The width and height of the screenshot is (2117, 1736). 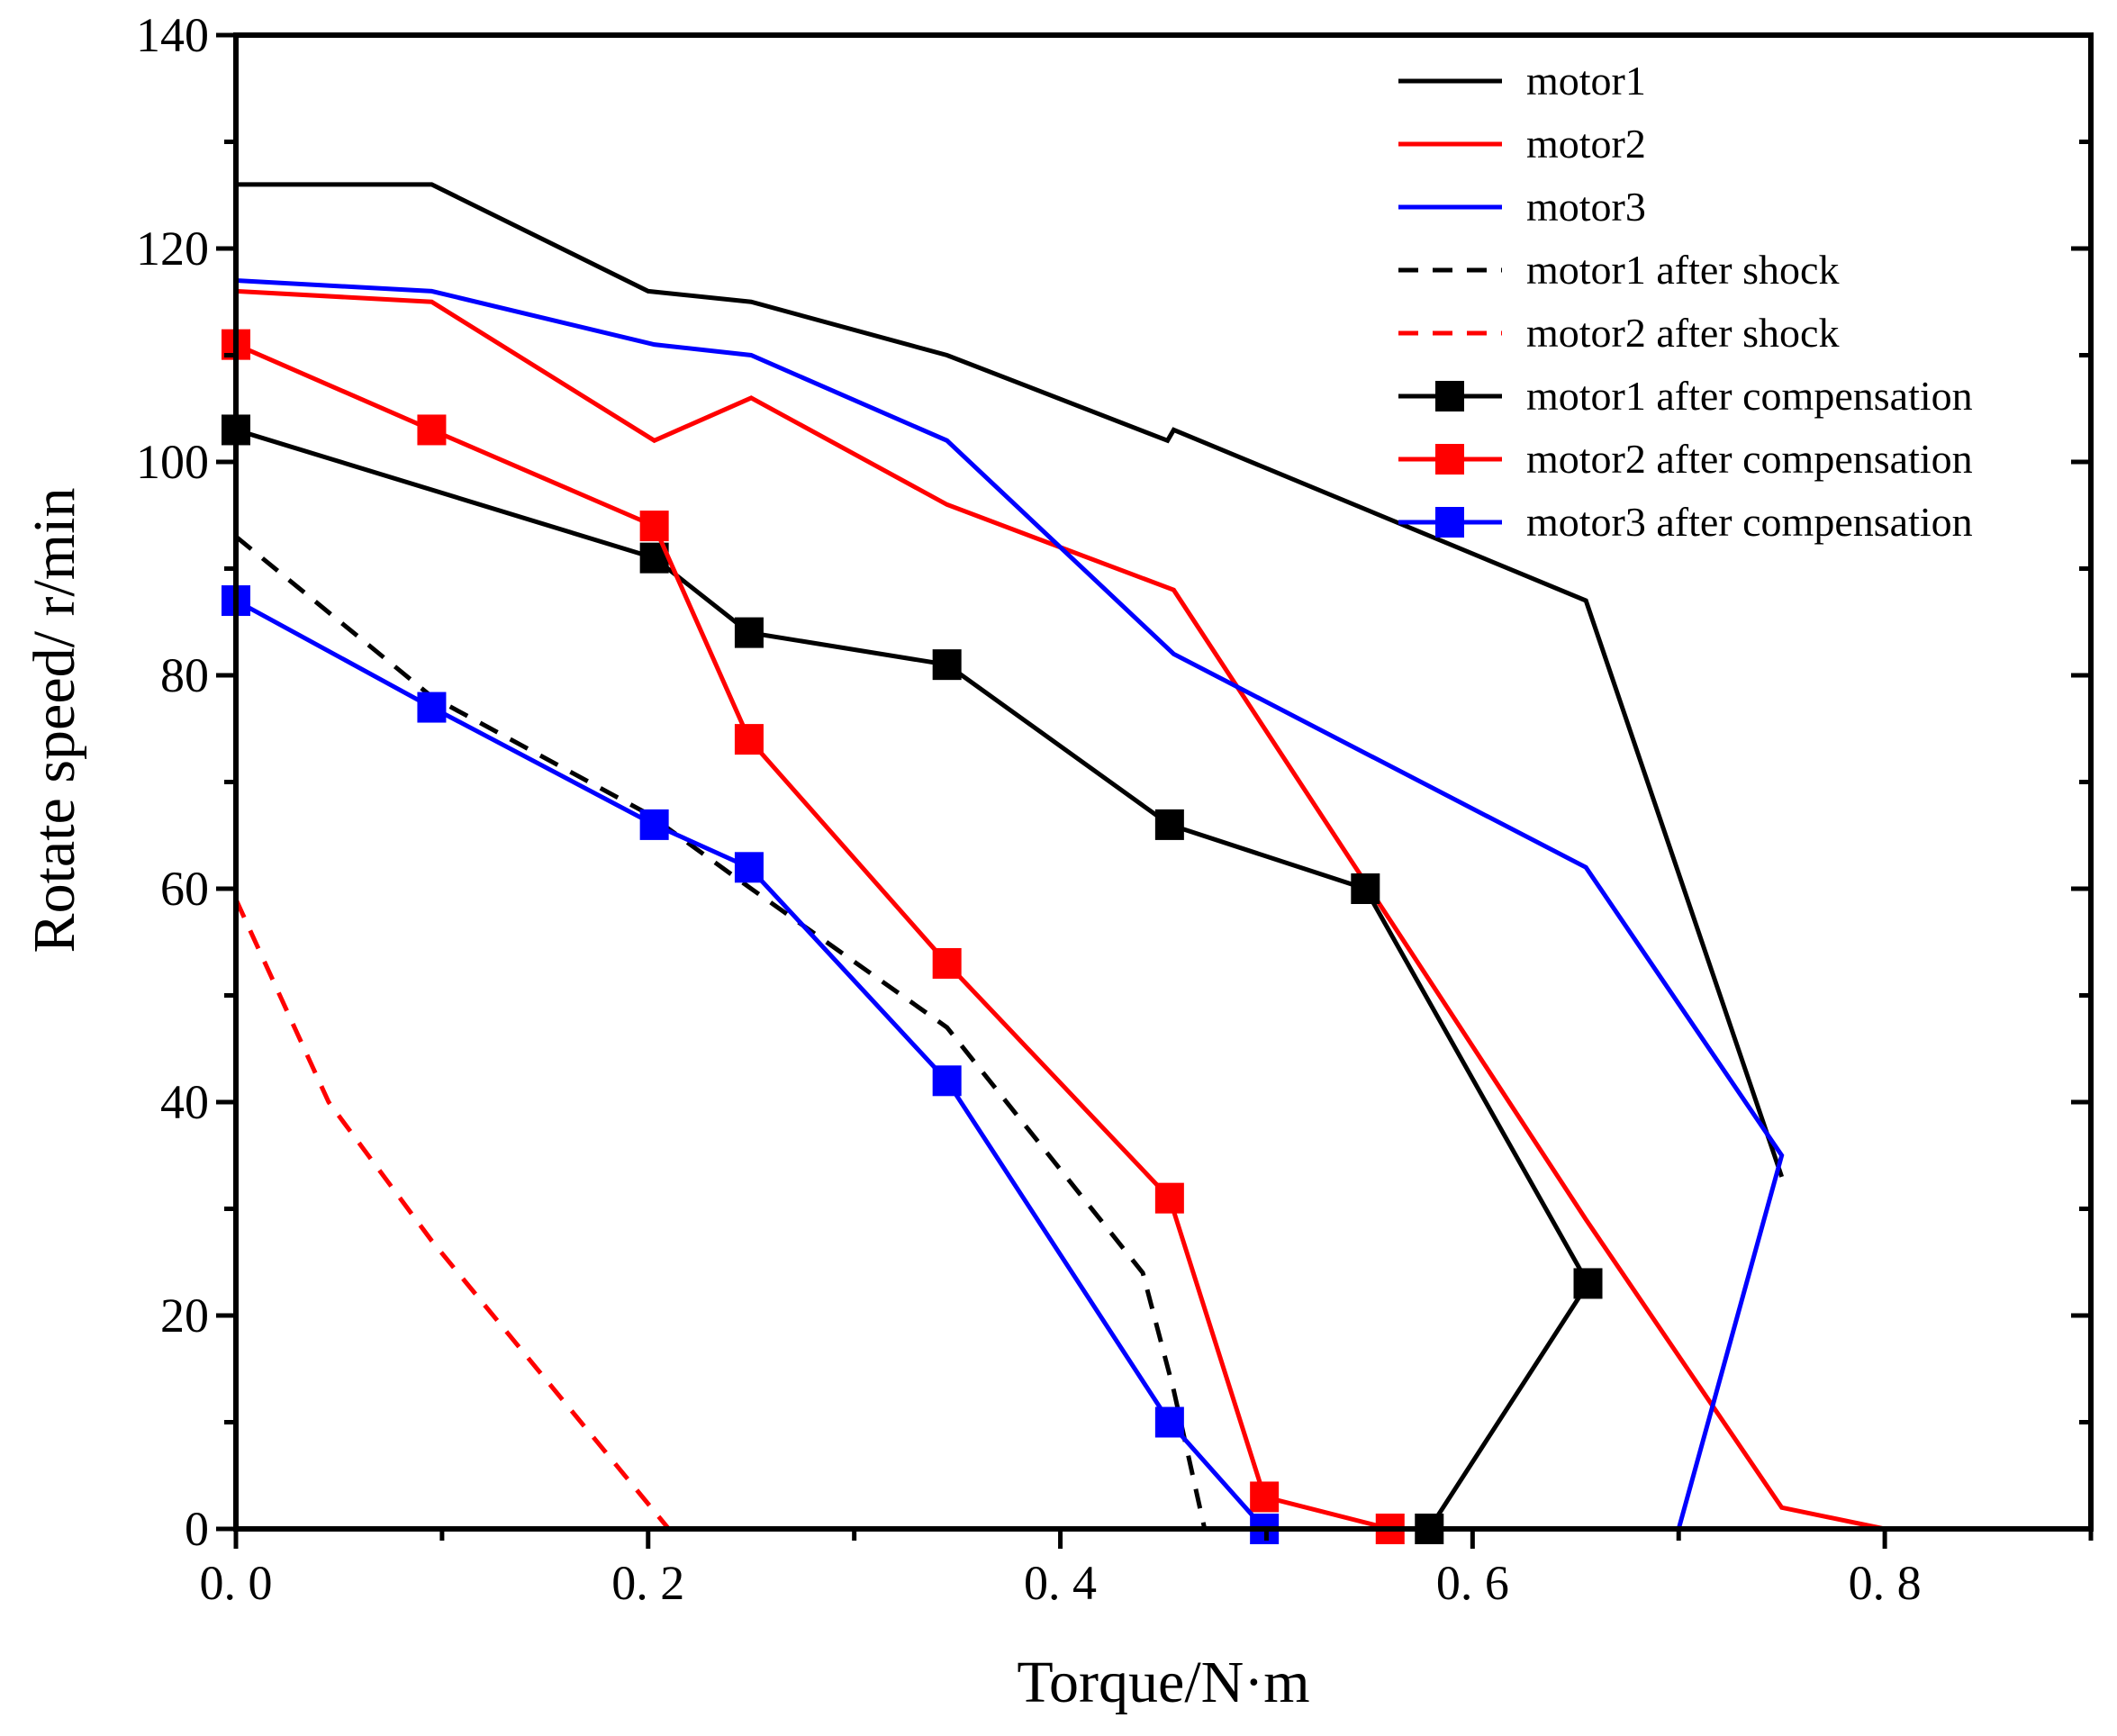 I want to click on legend-label-2: motor3, so click(x=1586, y=207).